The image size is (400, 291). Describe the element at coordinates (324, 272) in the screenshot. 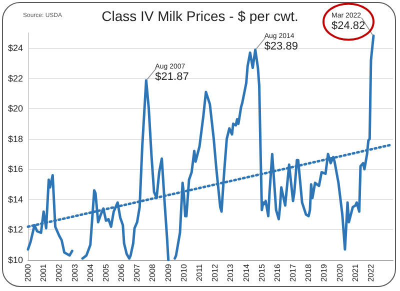

I see `x-tick-label: 2019` at that location.